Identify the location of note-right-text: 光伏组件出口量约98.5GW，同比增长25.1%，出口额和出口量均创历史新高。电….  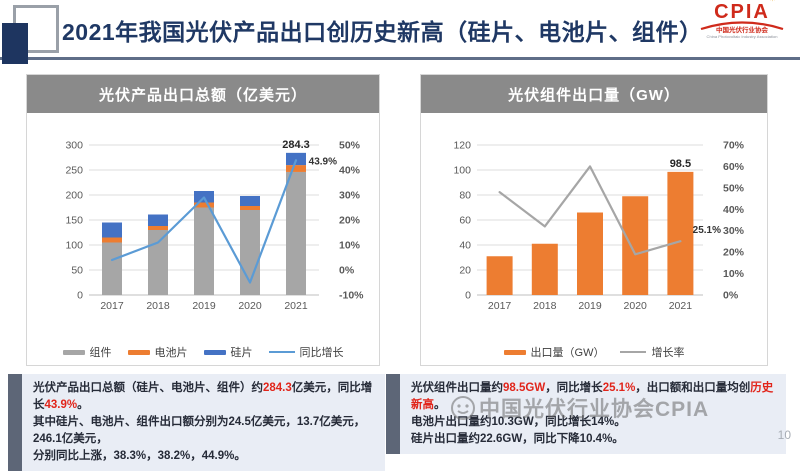
(593, 414).